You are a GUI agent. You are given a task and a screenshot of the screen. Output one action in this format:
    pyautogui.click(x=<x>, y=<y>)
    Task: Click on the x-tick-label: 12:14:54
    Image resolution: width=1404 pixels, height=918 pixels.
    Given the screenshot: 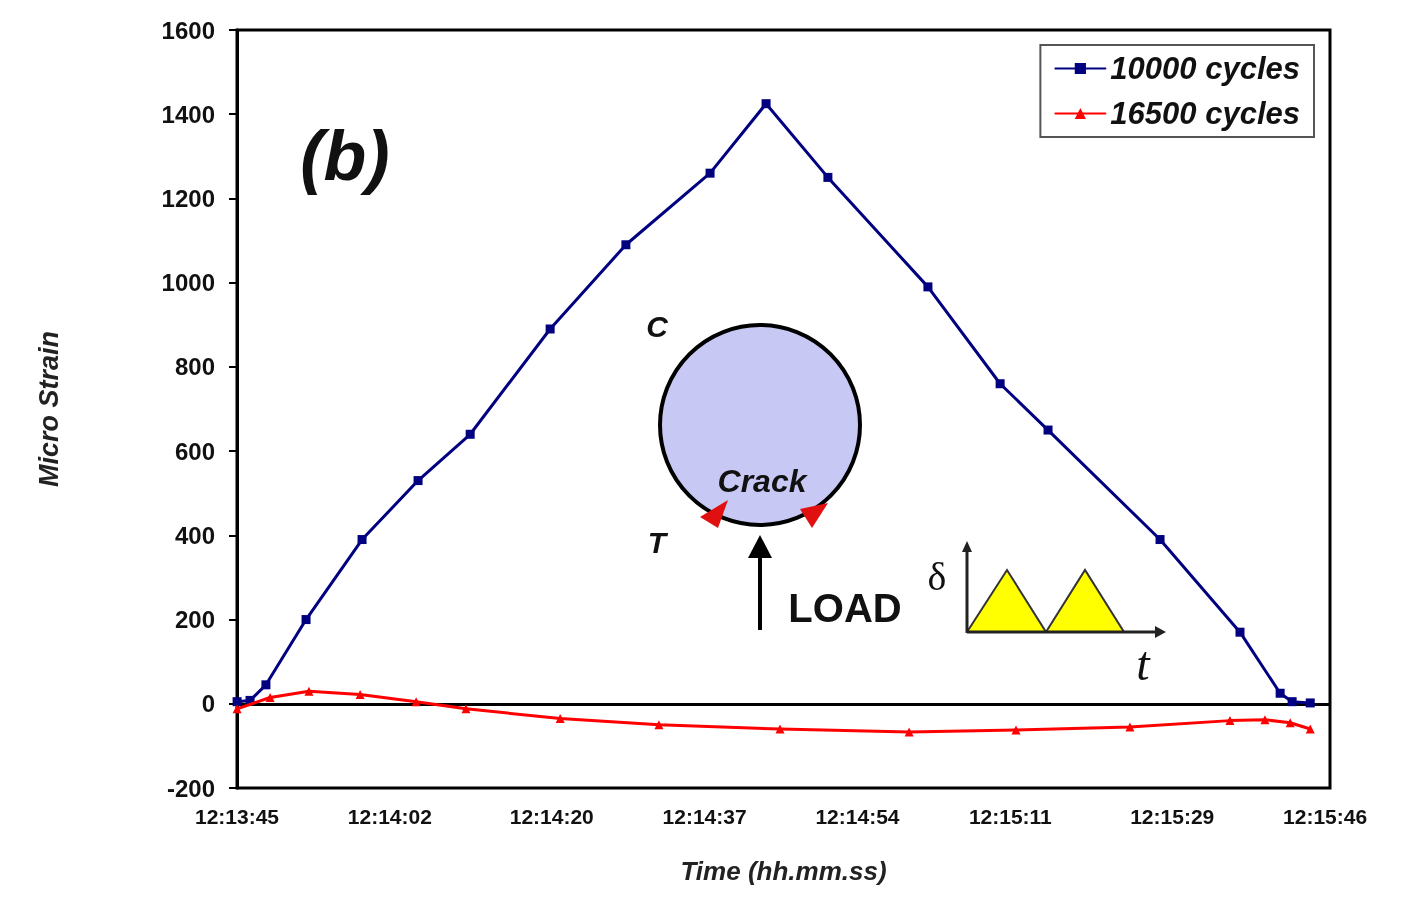 What is the action you would take?
    pyautogui.click(x=857, y=816)
    